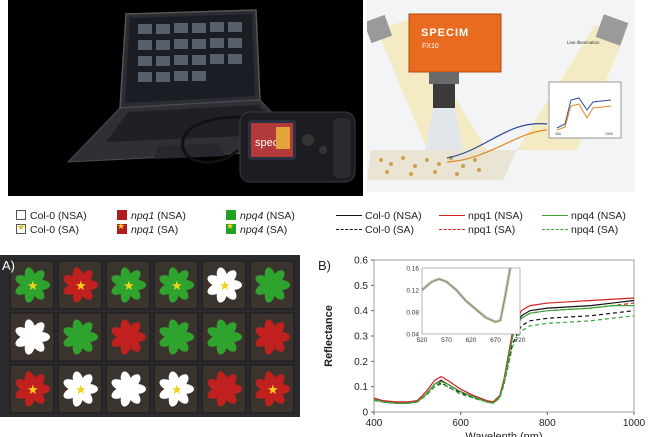 Image resolution: width=650 pixels, height=437 pixels. What do you see at coordinates (580, 230) in the screenshot?
I see `line-legend-npq4-sa: npq4 (SA)` at bounding box center [580, 230].